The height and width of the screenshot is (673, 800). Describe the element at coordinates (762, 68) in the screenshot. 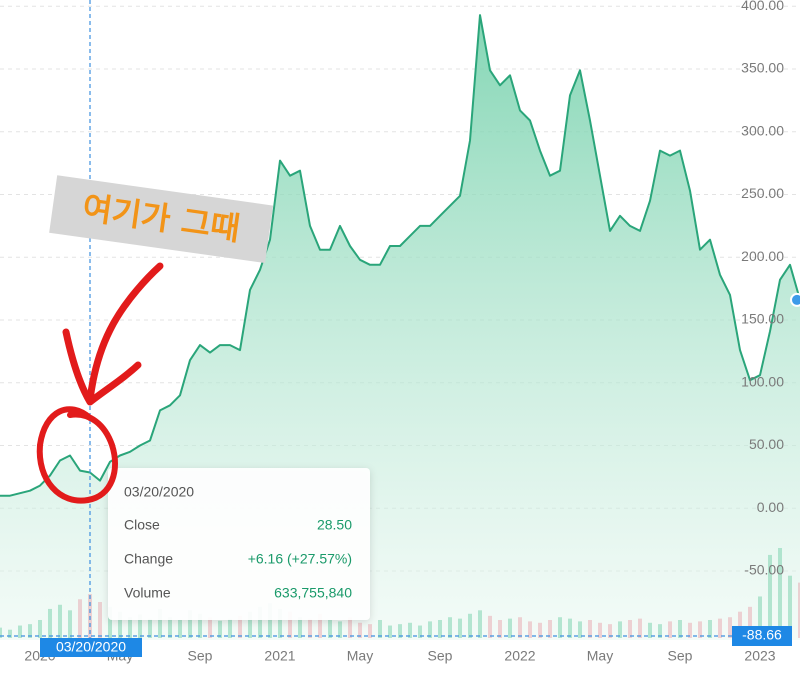

I see `y-tick-label: 350.00` at that location.